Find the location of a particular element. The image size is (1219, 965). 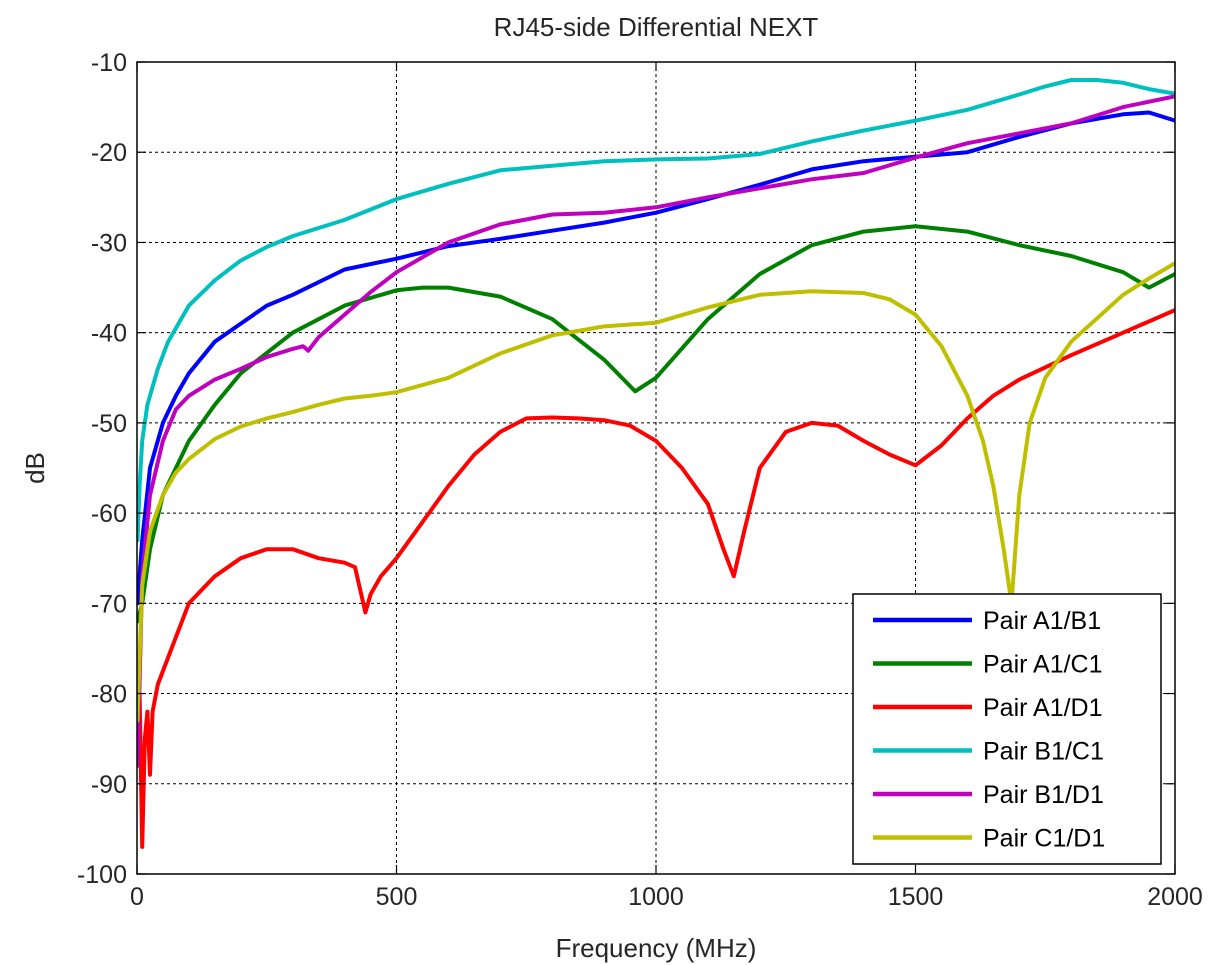

chart-title: RJ45-side Differential NEXT is located at coordinates (656, 27).